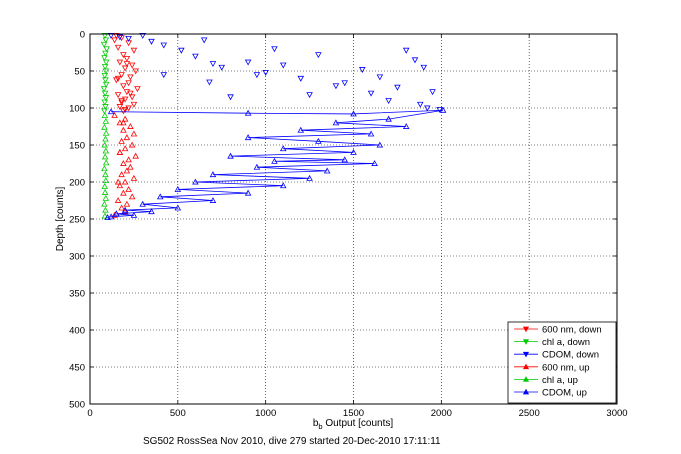  Describe the element at coordinates (77, 405) in the screenshot. I see `y-tick-label: 500` at that location.